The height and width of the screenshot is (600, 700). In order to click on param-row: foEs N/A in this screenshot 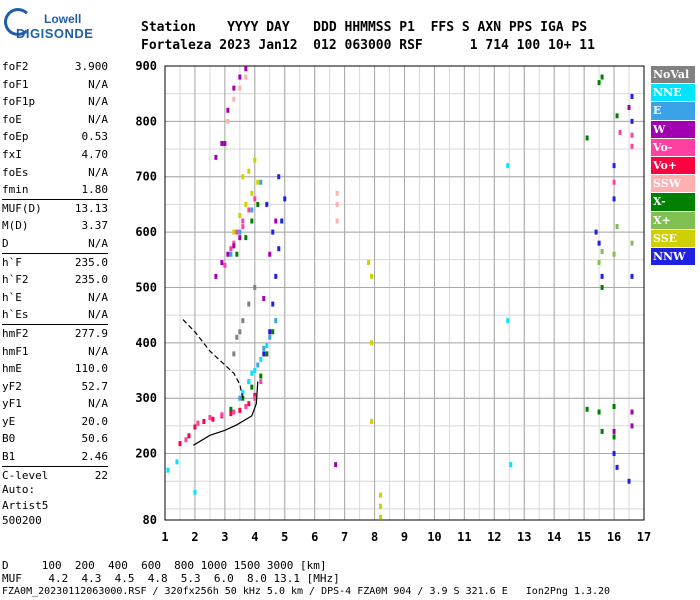, I will do `click(55, 173)`.